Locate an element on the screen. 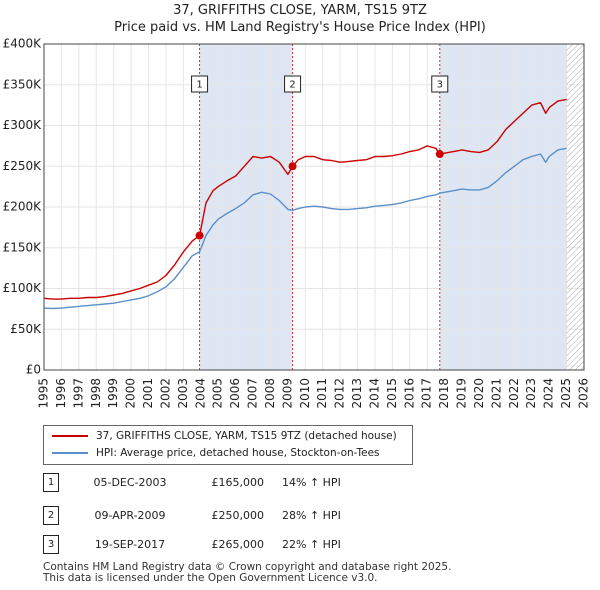 The height and width of the screenshot is (590, 600). x-tick-label-2002: 2002 is located at coordinates (165, 393).